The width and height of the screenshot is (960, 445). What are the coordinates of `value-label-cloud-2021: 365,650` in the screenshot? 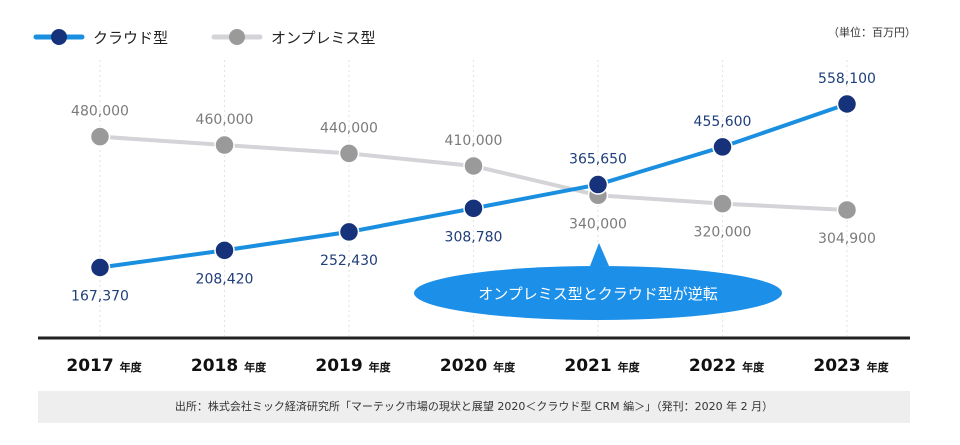 It's located at (598, 160).